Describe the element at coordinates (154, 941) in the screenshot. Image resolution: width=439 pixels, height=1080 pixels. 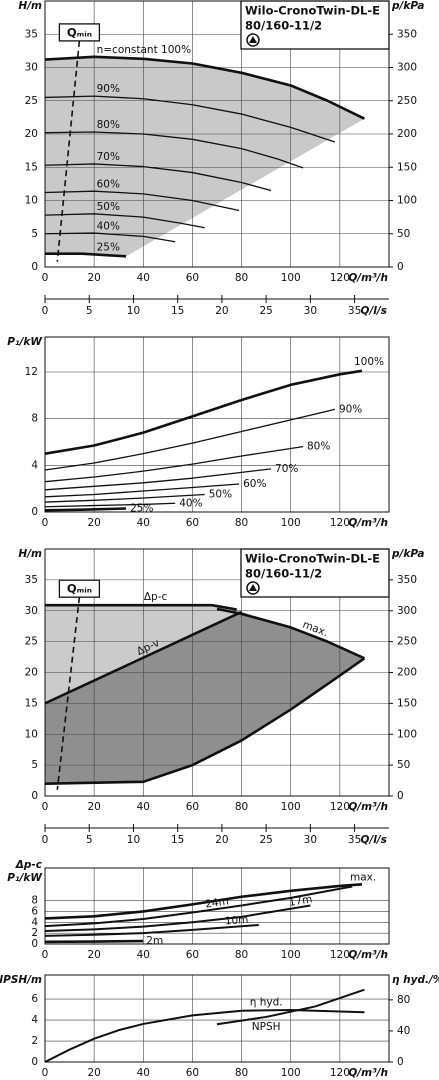
I see `curve-label: 2m` at that location.